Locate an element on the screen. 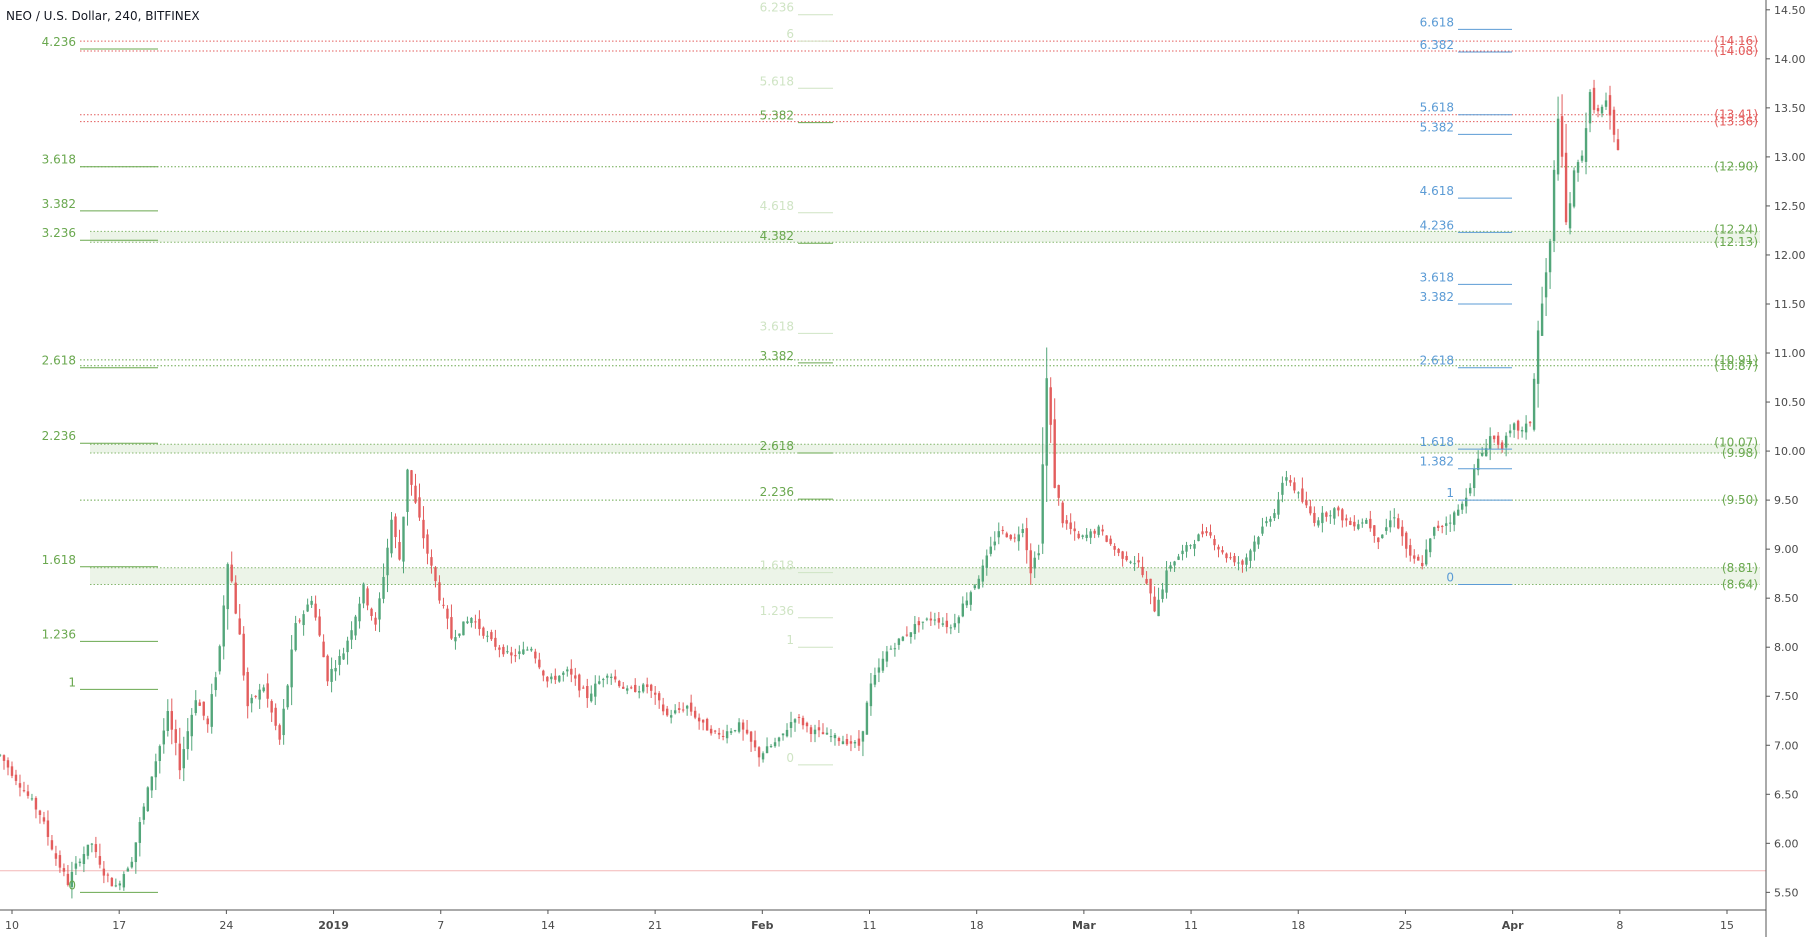 This screenshot has width=1814, height=937. fib-mid-label: 2.618 is located at coordinates (777, 446).